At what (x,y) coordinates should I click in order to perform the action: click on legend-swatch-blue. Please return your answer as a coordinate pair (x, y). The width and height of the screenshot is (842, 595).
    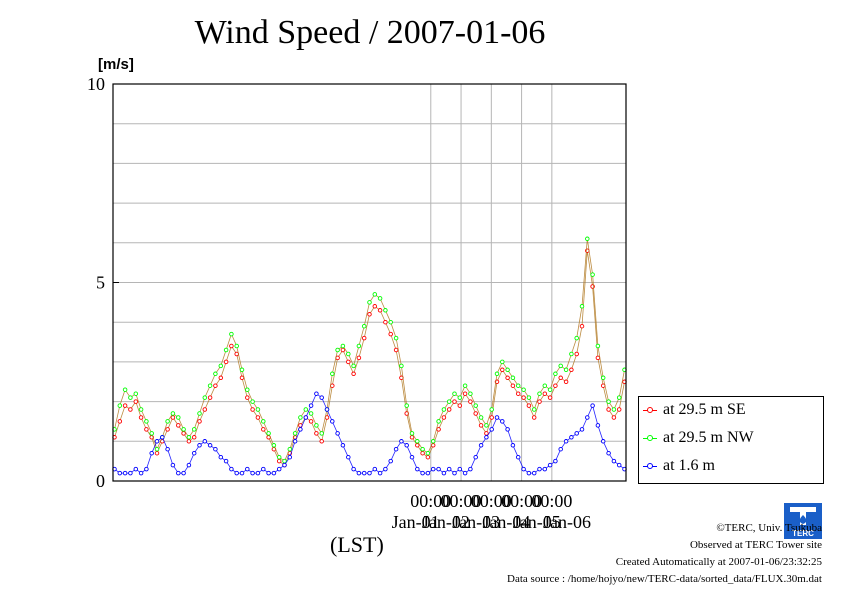
    Looking at the image, I should click on (650, 465).